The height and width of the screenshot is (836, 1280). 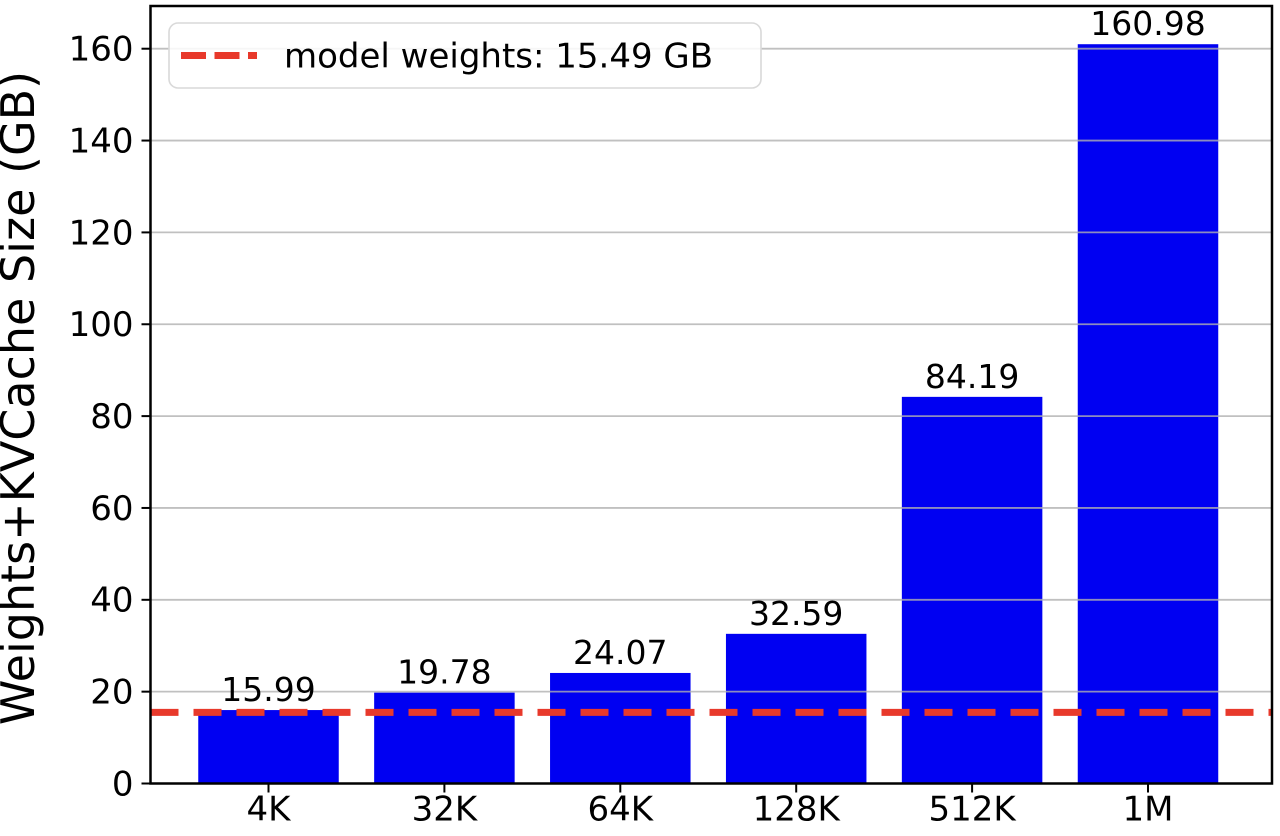 I want to click on legend-label: model weights: 15.49 GB, so click(x=498, y=56).